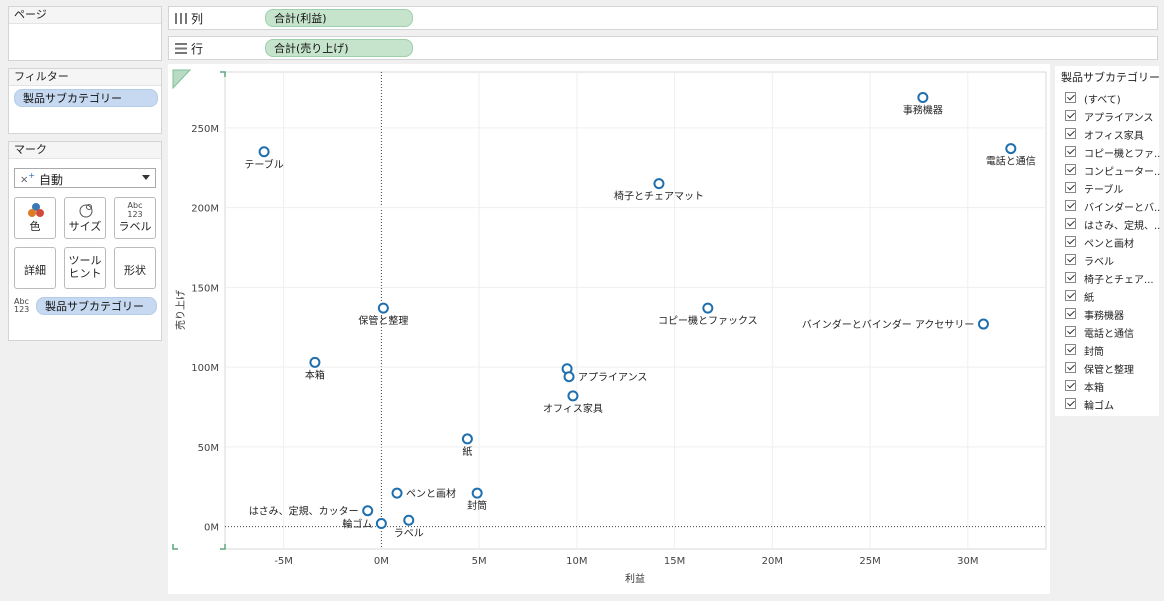 Image resolution: width=1164 pixels, height=601 pixels. I want to click on mark-label-pill: 製品サブカテゴリー, so click(96, 306).